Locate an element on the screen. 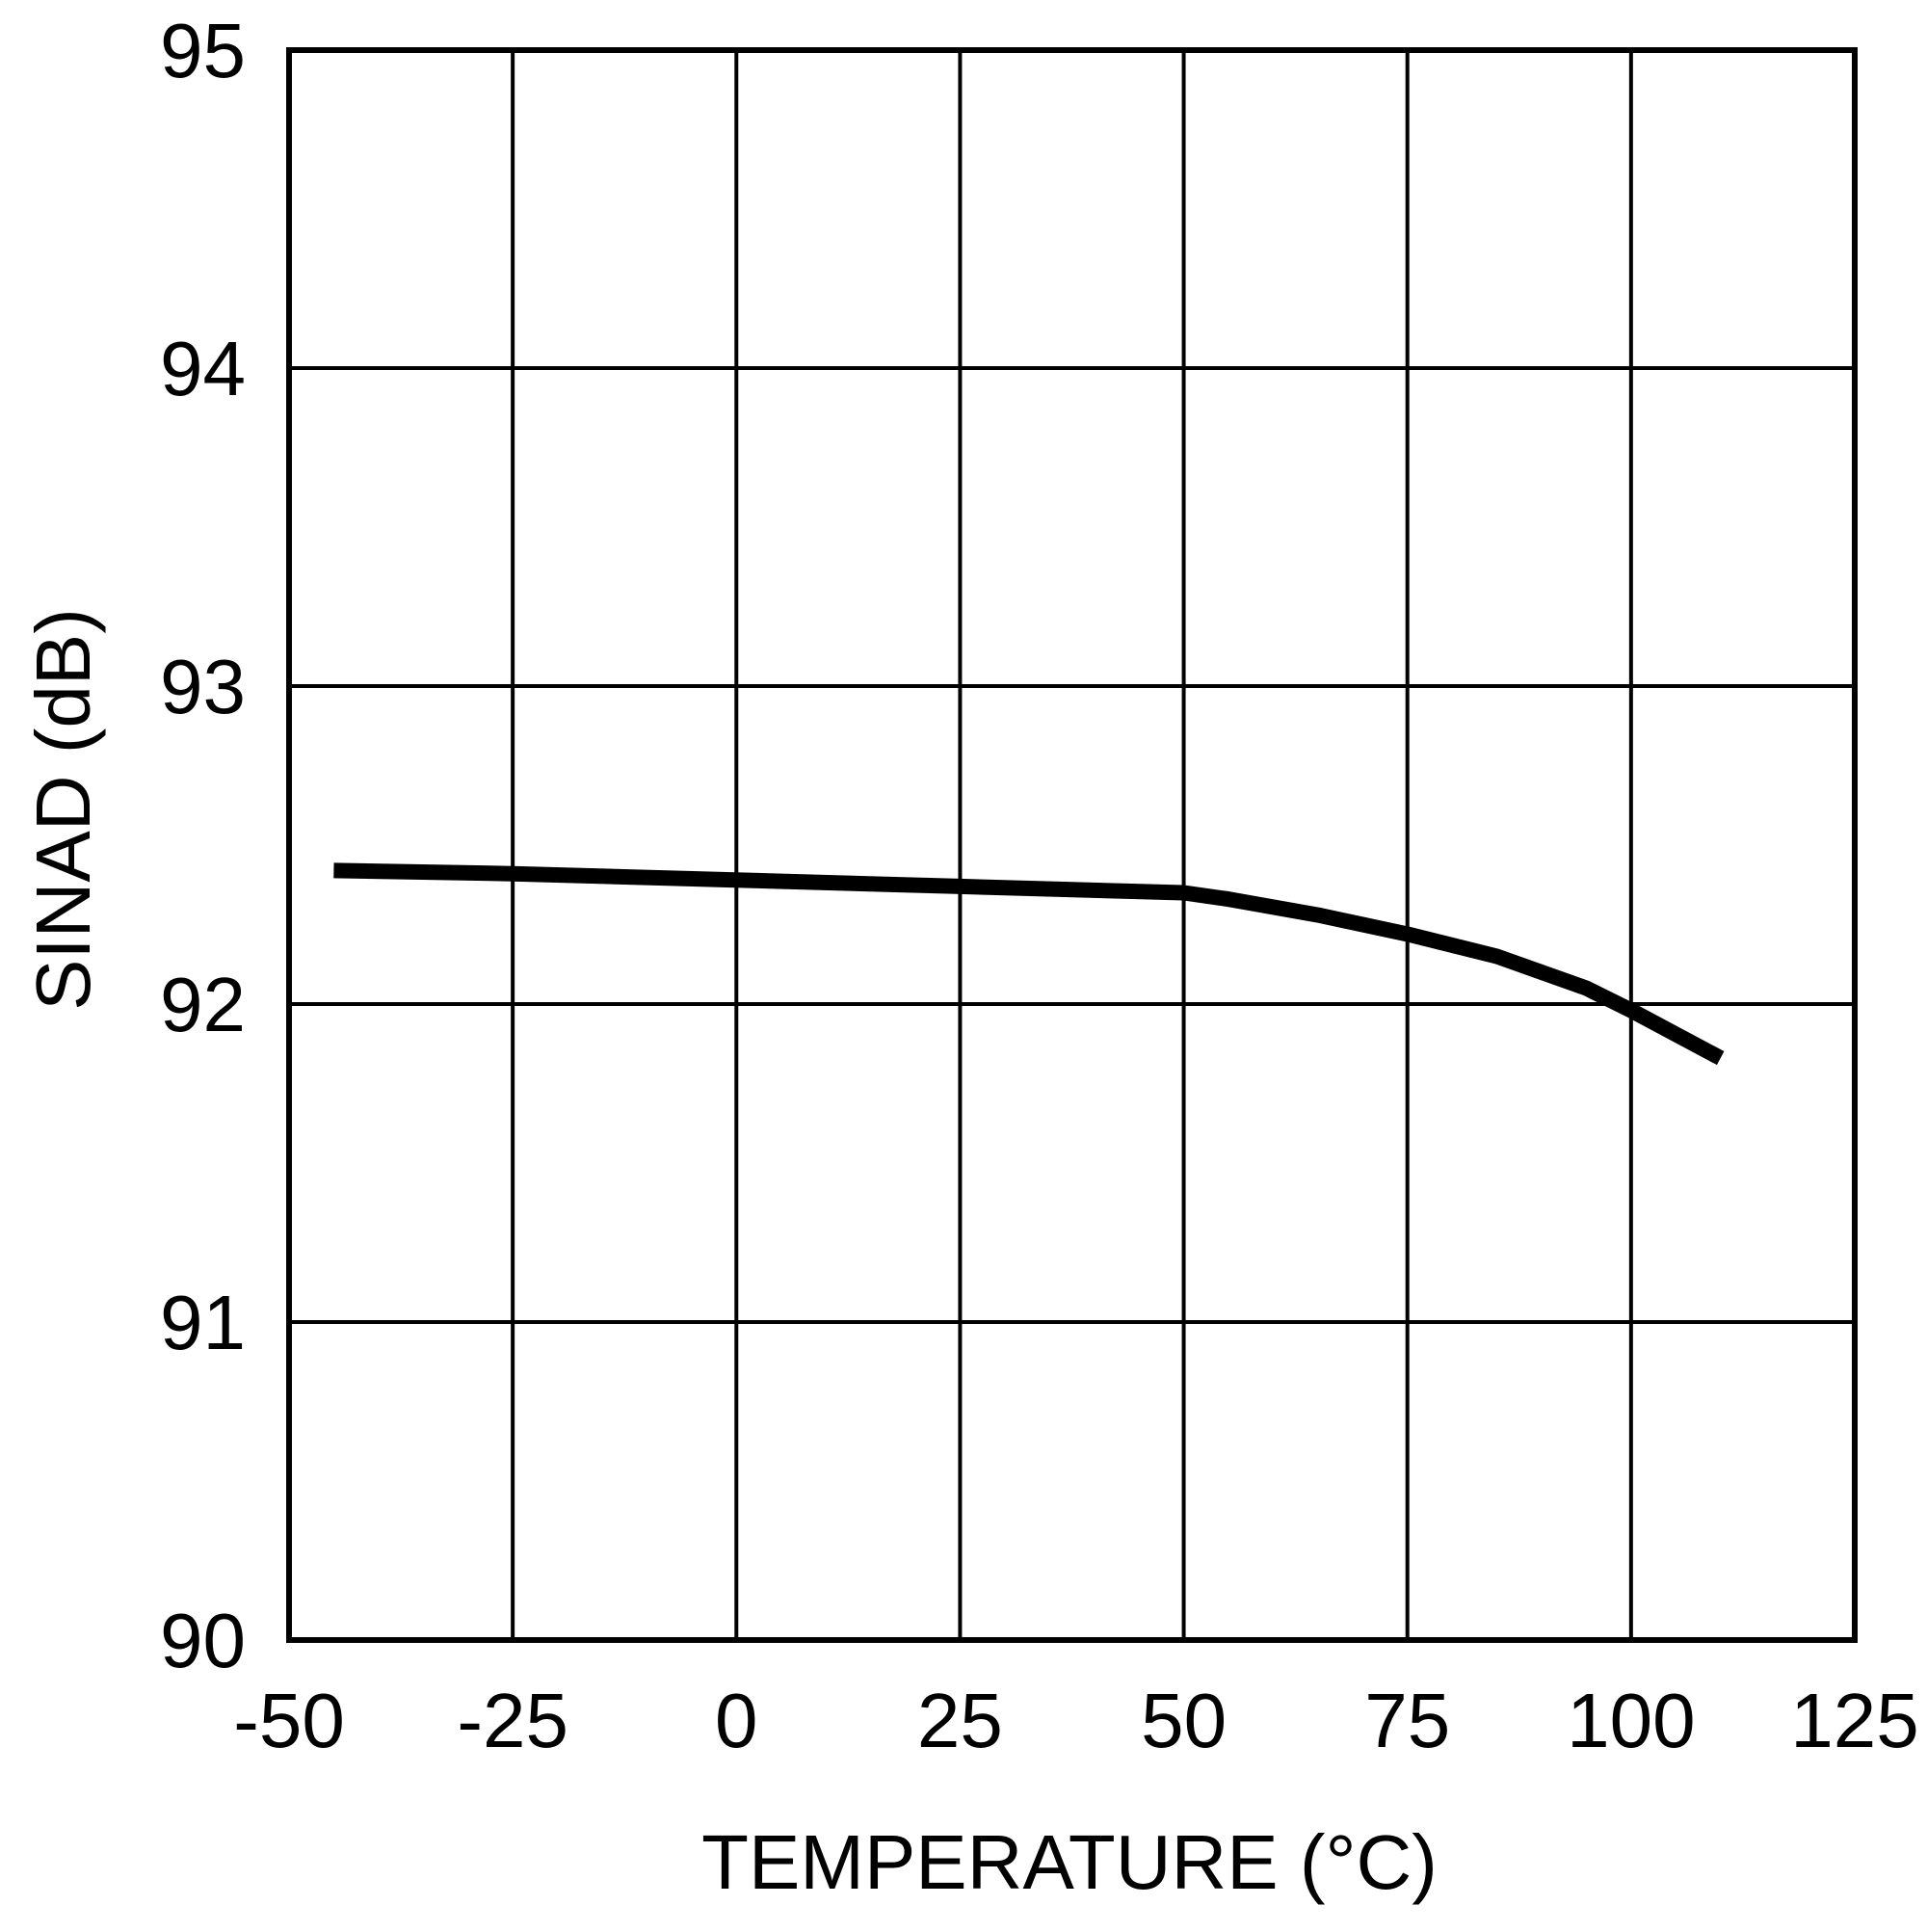 Image resolution: width=1927 pixels, height=1932 pixels. x-tick-label: 125 is located at coordinates (1854, 1720).